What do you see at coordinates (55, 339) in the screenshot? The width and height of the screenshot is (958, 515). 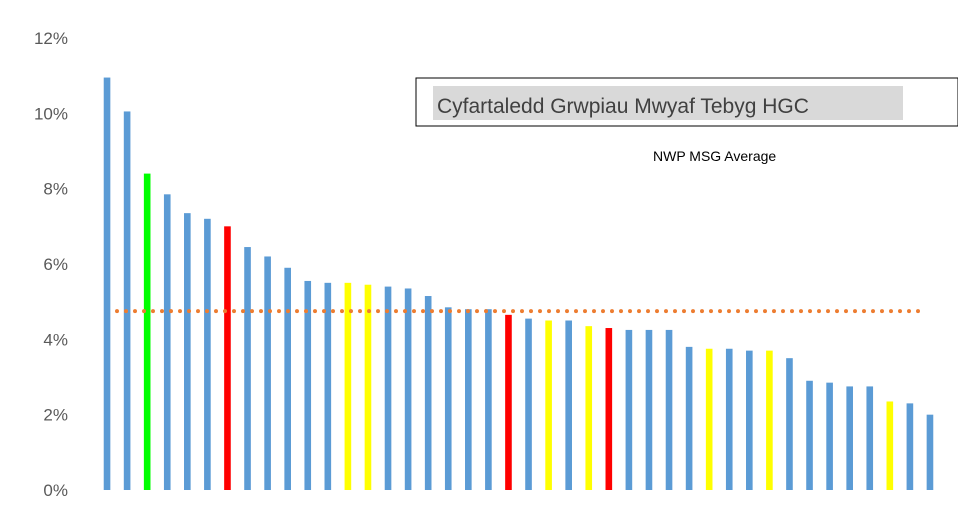 I see `y-tick-label: 4%` at bounding box center [55, 339].